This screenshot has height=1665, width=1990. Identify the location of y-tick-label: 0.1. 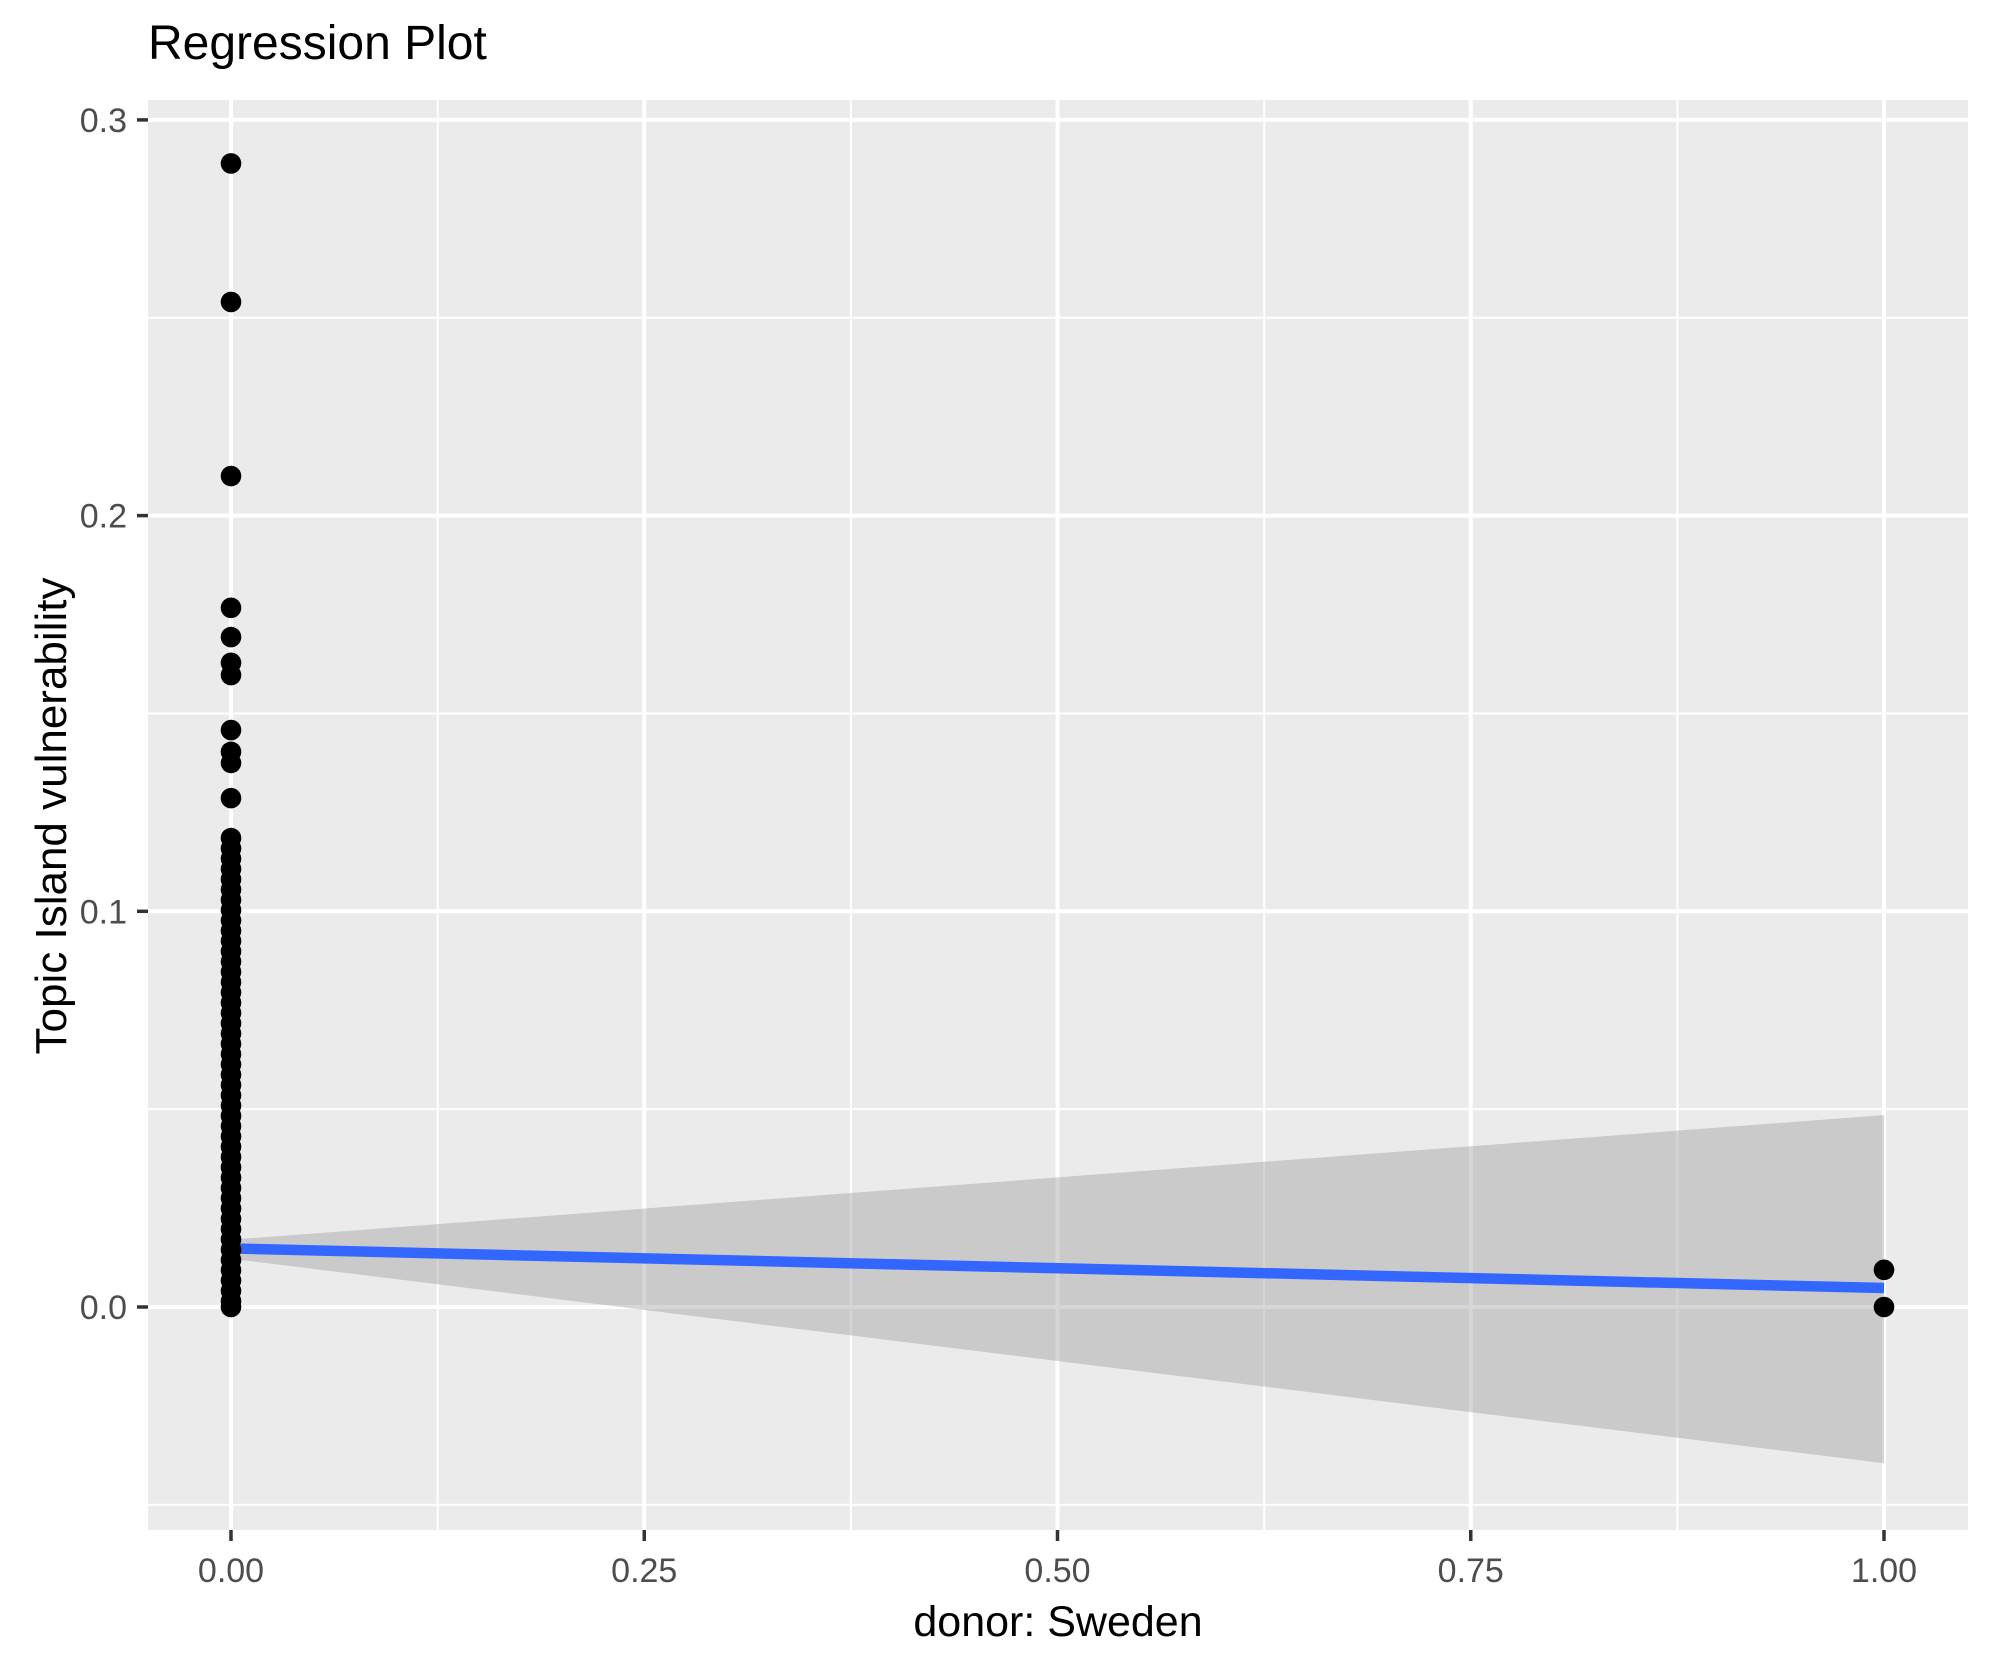
(103, 912).